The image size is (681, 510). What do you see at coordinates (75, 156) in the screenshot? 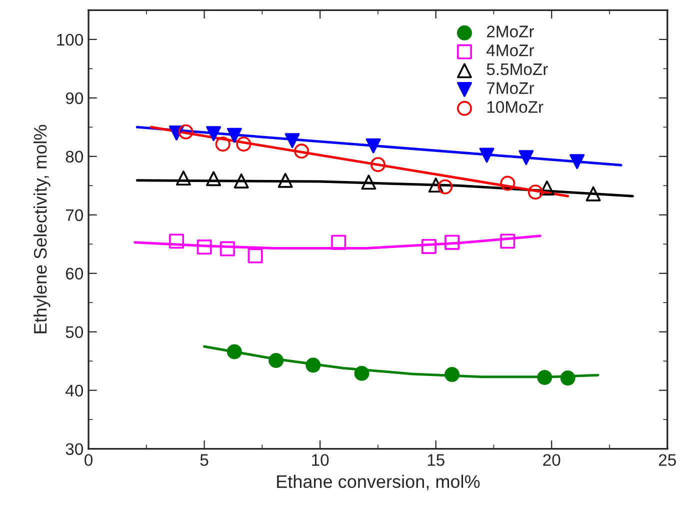
I see `y-tick-label: 80` at bounding box center [75, 156].